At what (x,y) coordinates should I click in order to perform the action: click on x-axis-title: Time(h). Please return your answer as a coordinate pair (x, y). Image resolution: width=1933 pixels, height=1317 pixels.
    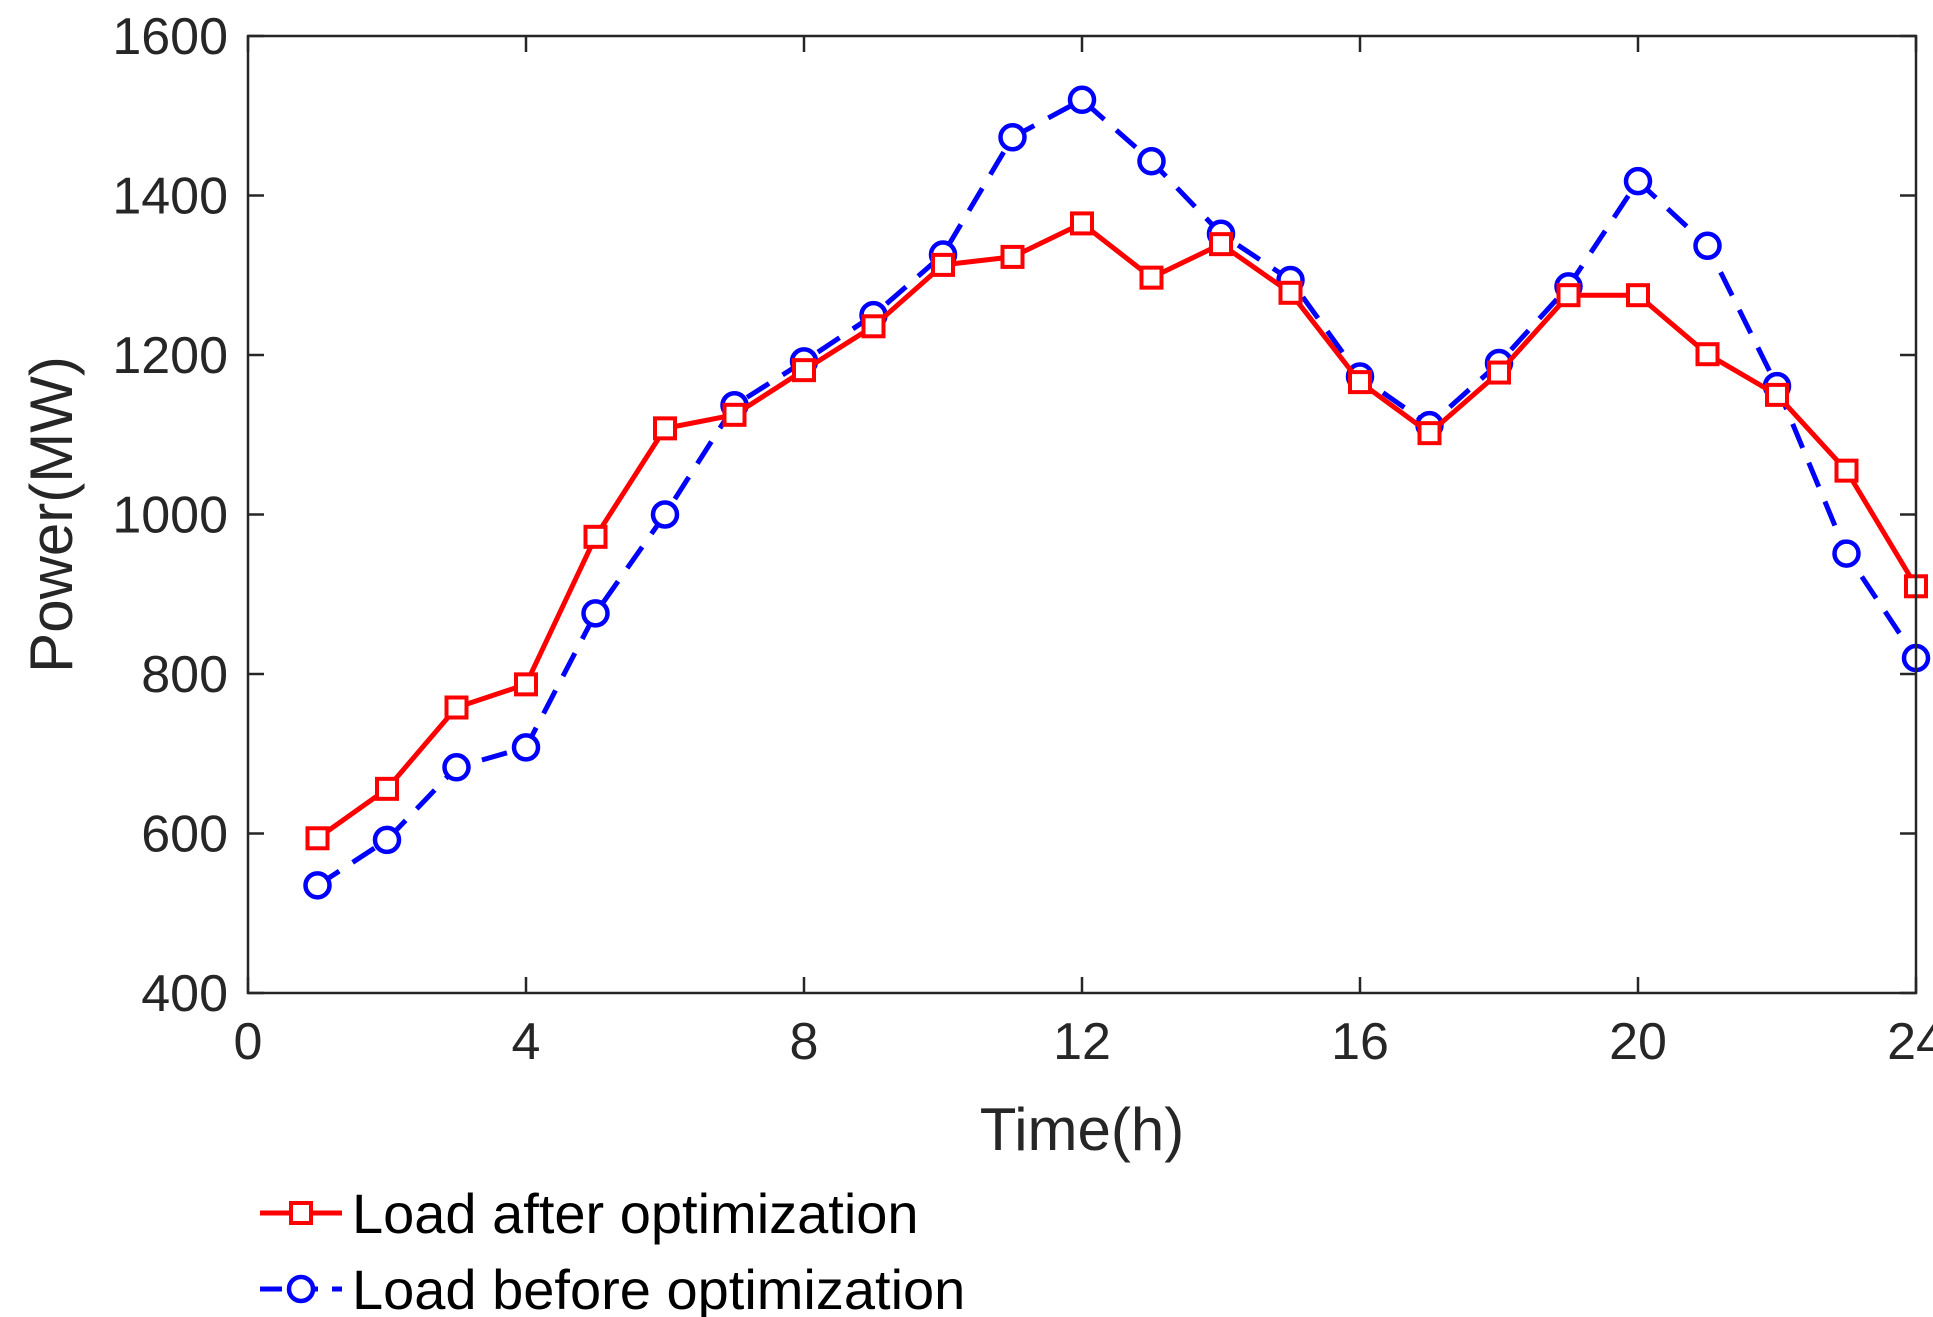
    Looking at the image, I should click on (1082, 1129).